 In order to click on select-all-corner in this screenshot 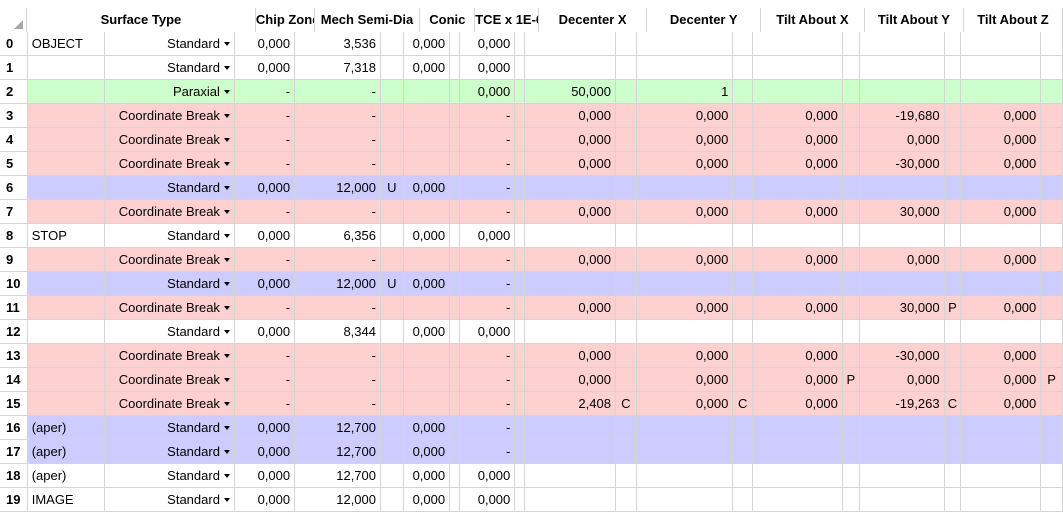, I will do `click(13, 20)`.